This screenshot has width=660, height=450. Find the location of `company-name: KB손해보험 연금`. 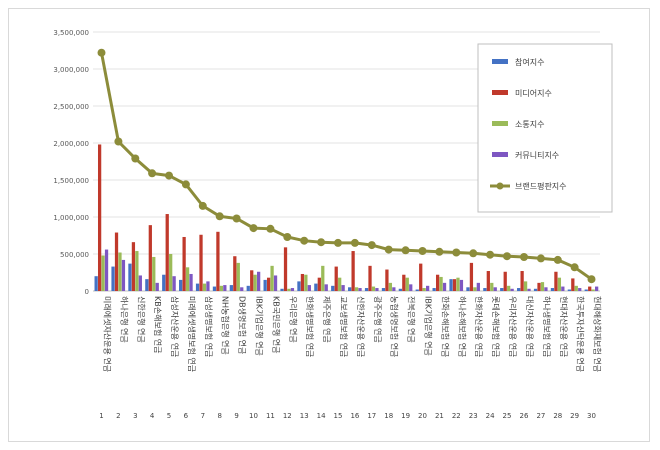

company-name: KB손해보험 연금 is located at coordinates (158, 324).